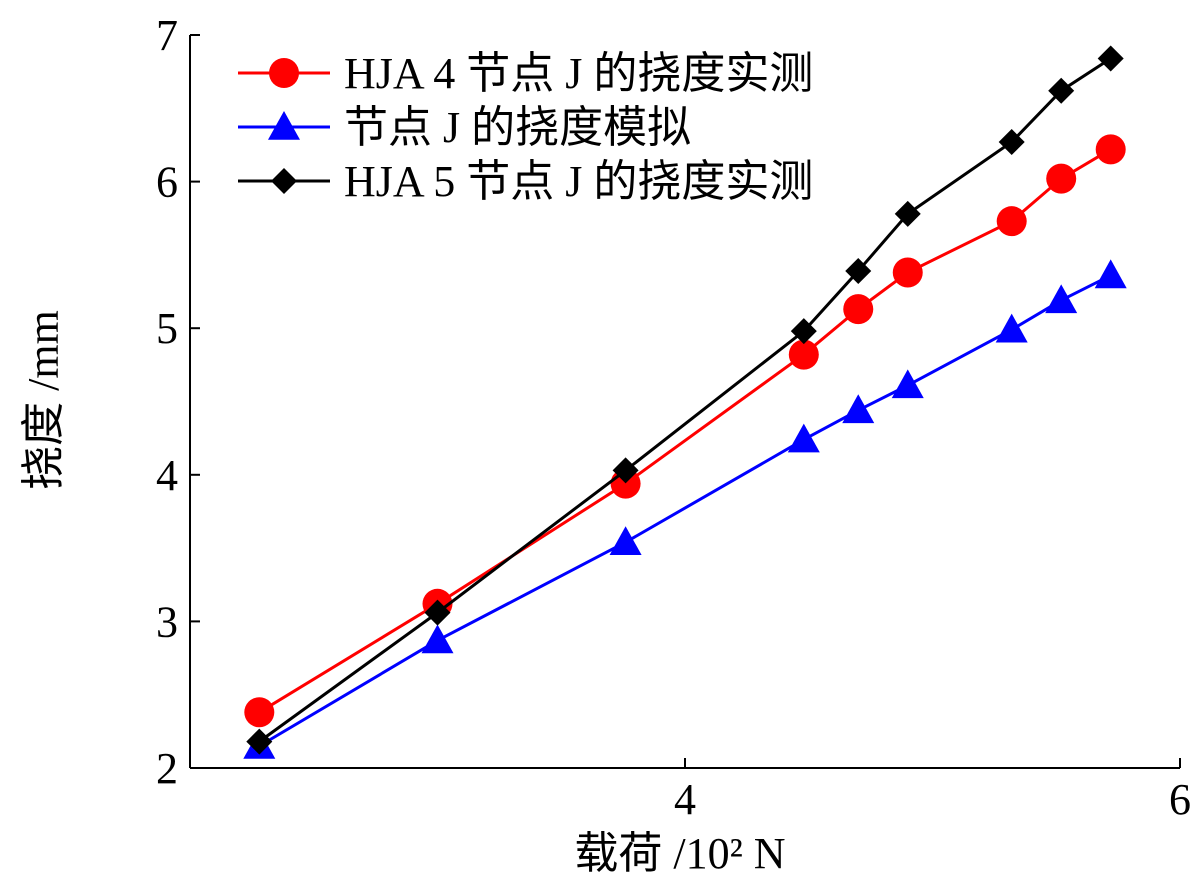 This screenshot has height=891, width=1200. What do you see at coordinates (167, 768) in the screenshot?
I see `y-tick-label: 2` at bounding box center [167, 768].